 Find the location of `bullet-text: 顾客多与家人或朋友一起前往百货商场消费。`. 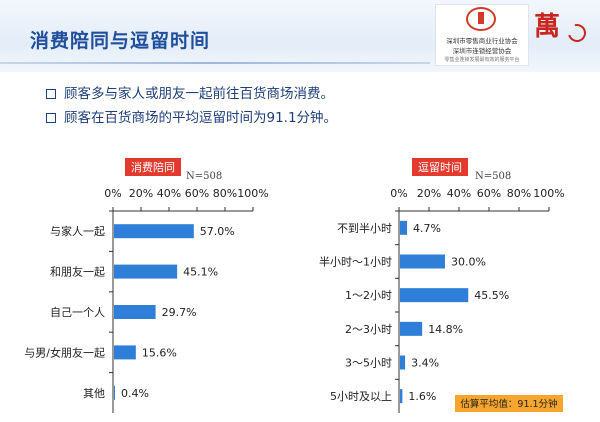

bullet-text: 顾客多与家人或朋友一起前往百货商场消费。 is located at coordinates (199, 94).